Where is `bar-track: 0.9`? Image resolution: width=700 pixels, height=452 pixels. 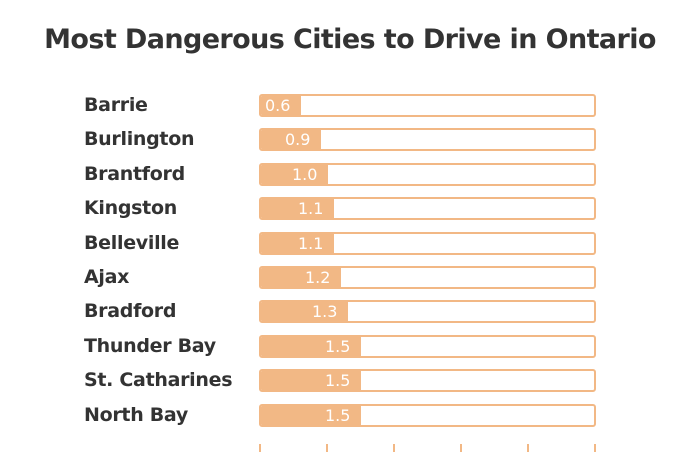
bar-track: 0.9 is located at coordinates (427, 139).